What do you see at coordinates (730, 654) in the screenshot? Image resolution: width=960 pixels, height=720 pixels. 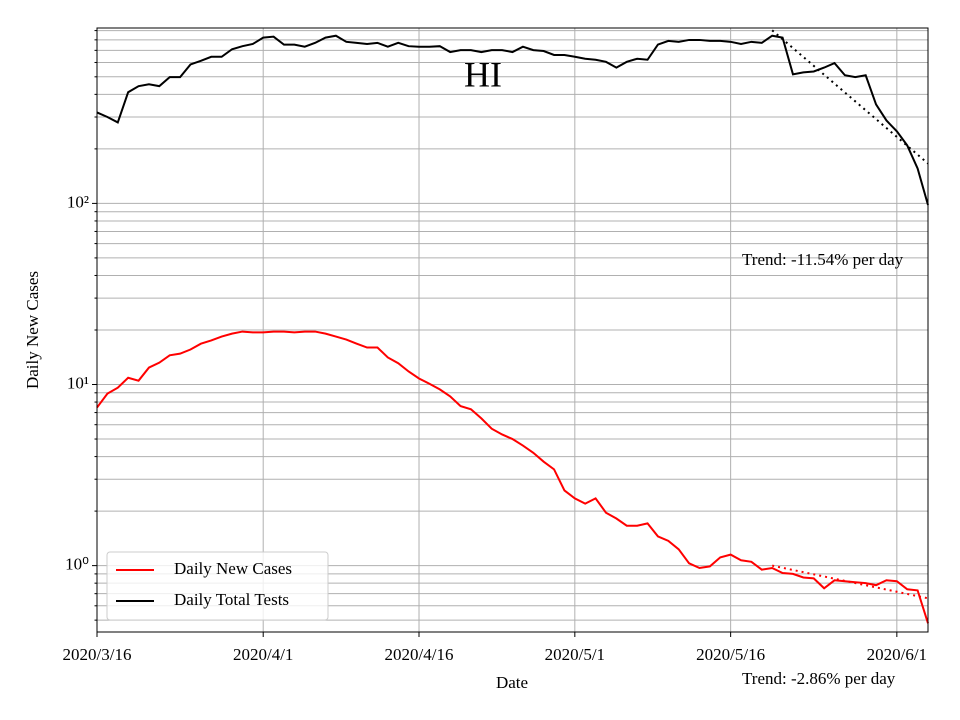 I see `x-tick-label: 2020/5/16` at bounding box center [730, 654].